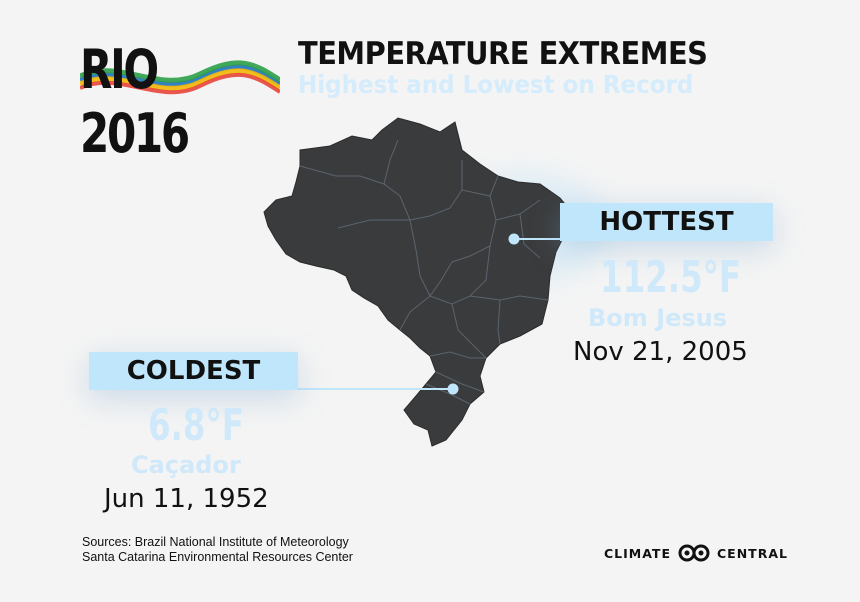 Image resolution: width=860 pixels, height=602 pixels. I want to click on hottest-temperature: 112.5°F, so click(671, 277).